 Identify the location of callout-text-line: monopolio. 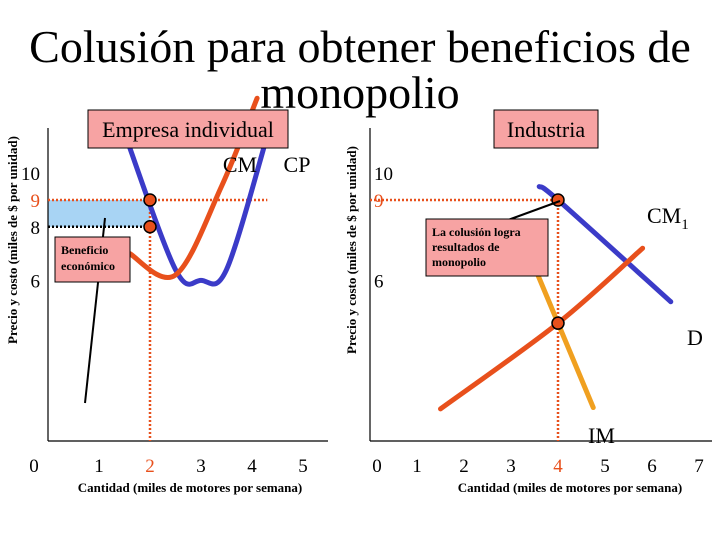
(459, 262).